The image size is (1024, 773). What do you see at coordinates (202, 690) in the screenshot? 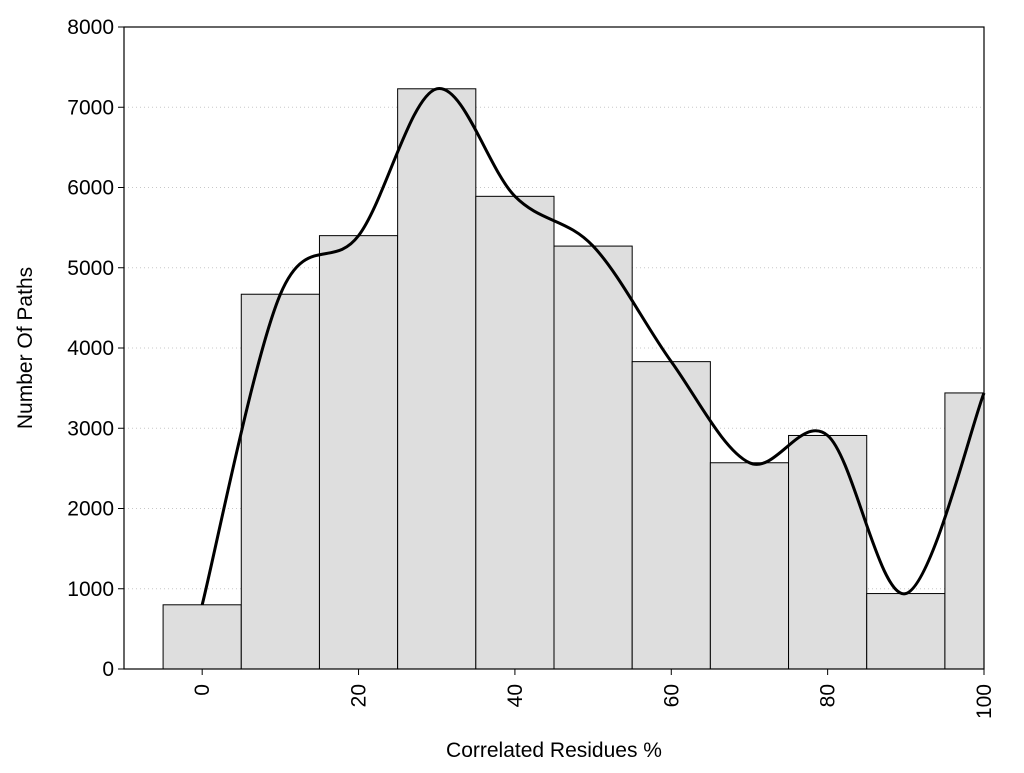
I see `x-tick-label: 0` at bounding box center [202, 690].